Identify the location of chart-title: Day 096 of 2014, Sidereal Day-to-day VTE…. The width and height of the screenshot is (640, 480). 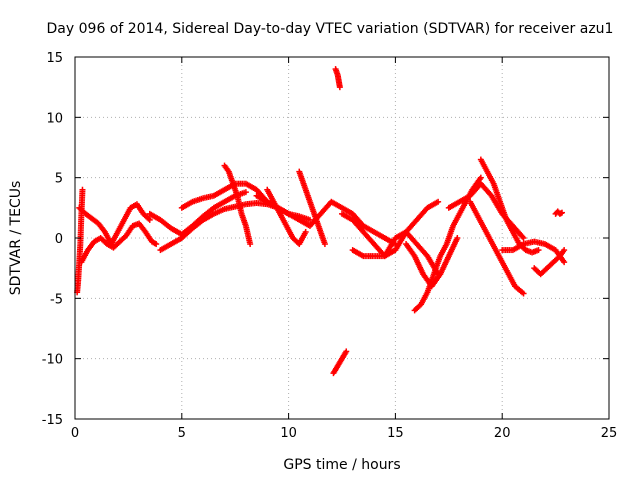
(330, 29).